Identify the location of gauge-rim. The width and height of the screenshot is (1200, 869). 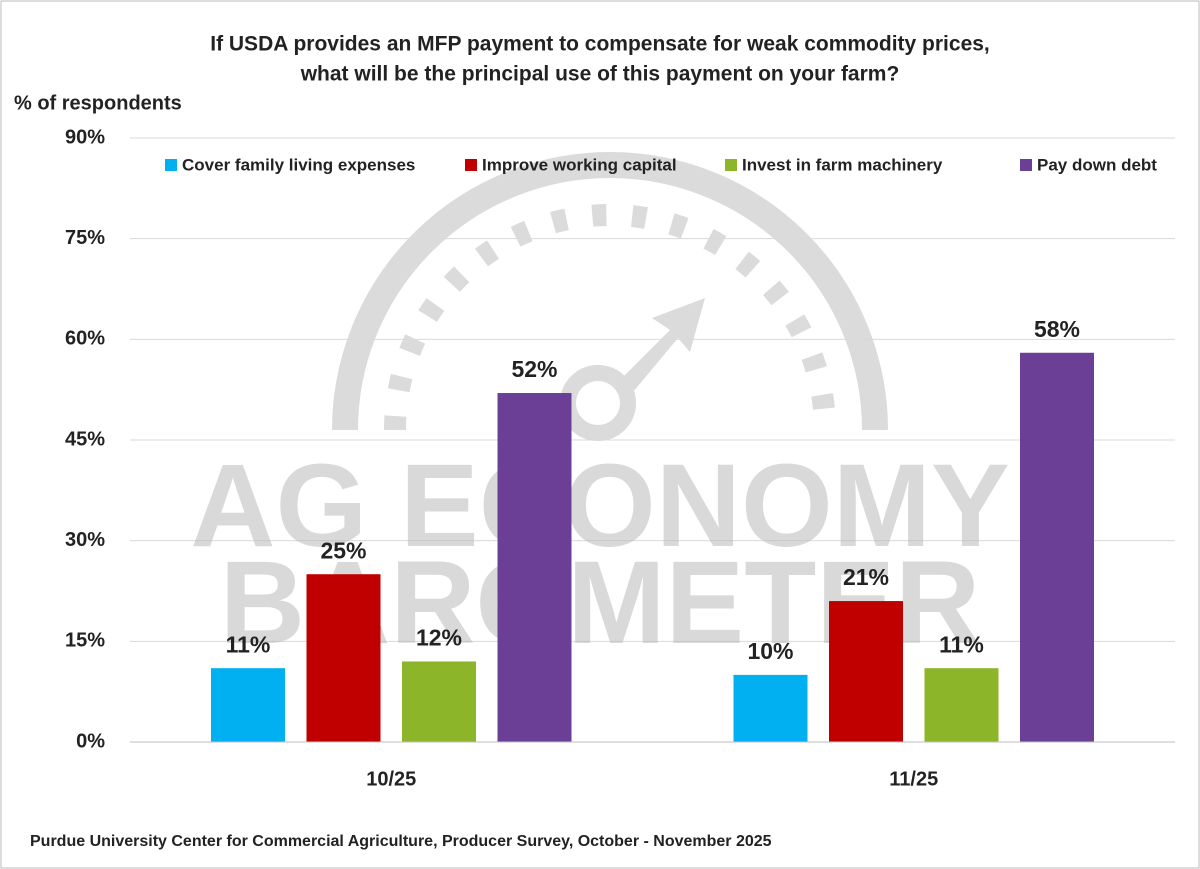
(610, 291).